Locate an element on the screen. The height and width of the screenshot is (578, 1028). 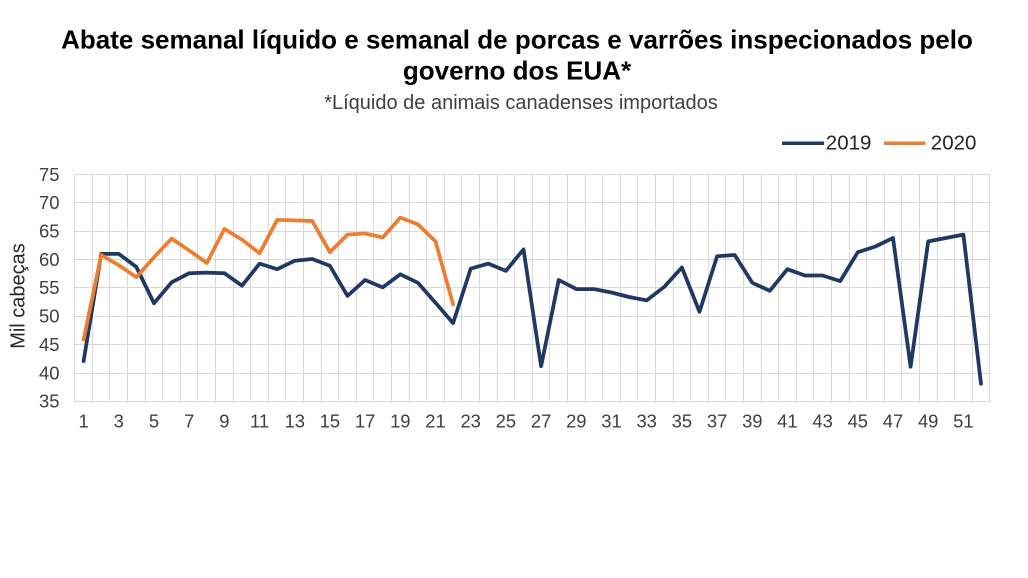
svg-text: 70 is located at coordinates (49, 202).